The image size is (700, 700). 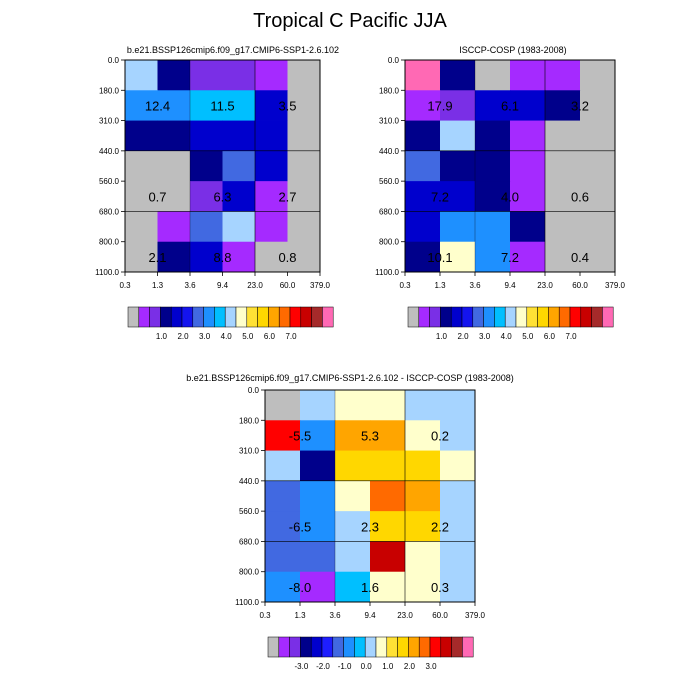 What do you see at coordinates (300, 435) in the screenshot?
I see `cell-value-label: -5.5` at bounding box center [300, 435].